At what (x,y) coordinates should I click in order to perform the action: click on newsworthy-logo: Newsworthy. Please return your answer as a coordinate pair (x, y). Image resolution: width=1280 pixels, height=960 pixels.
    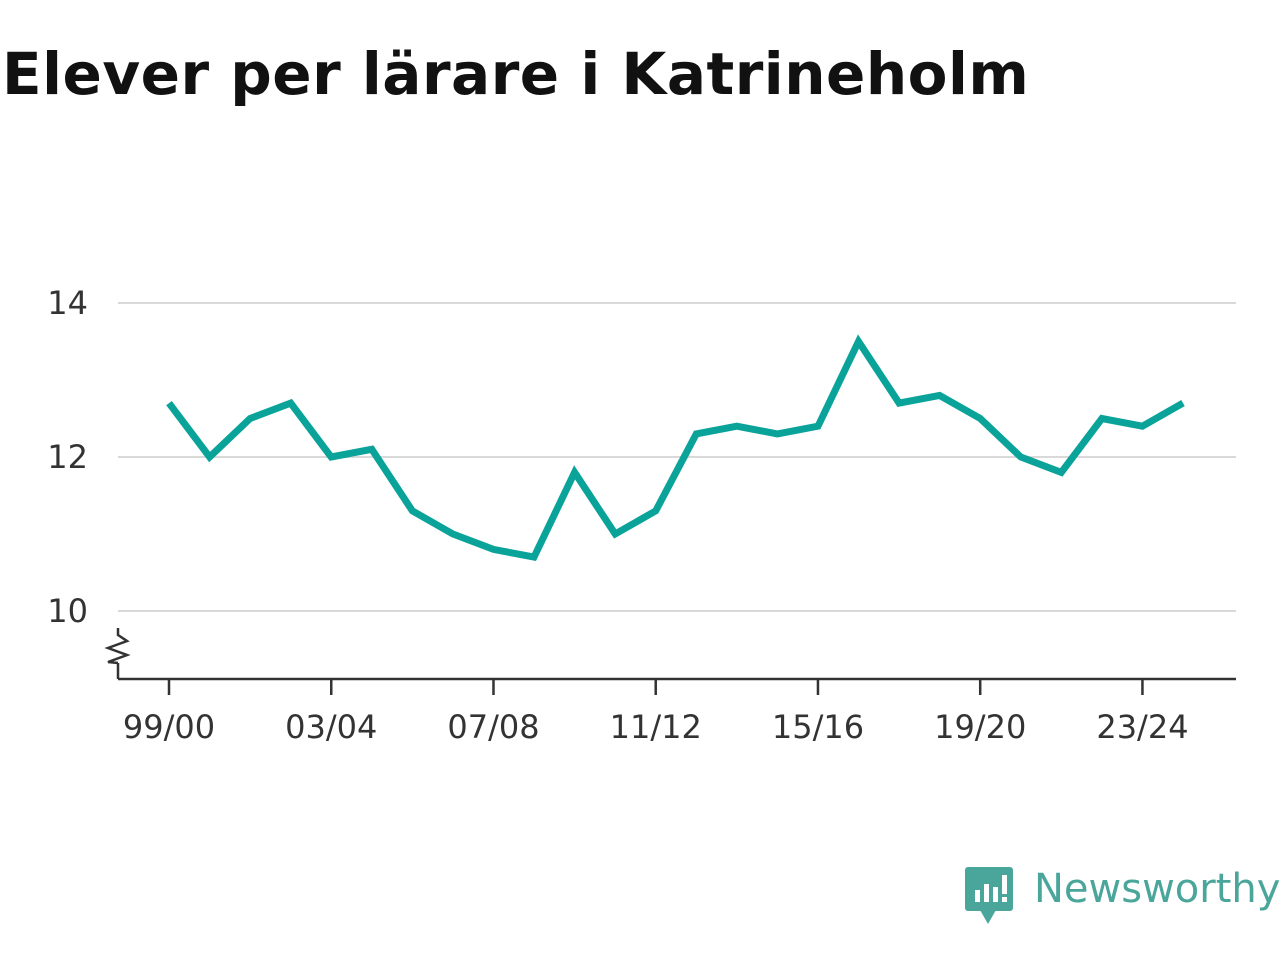
    Looking at the image, I should click on (1122, 896).